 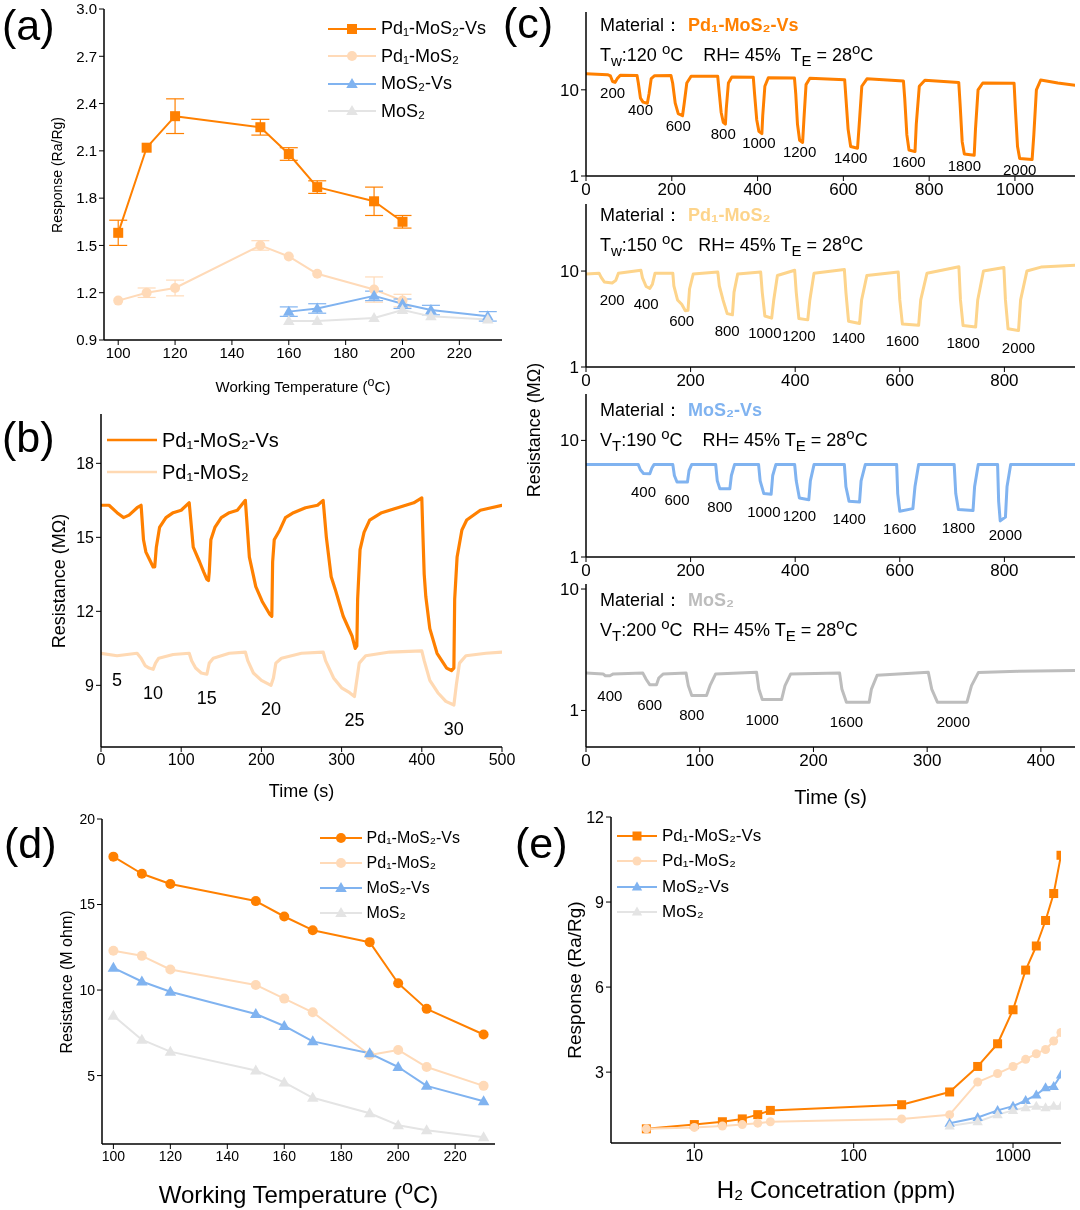 I want to click on annotation: 20, so click(x=271, y=709).